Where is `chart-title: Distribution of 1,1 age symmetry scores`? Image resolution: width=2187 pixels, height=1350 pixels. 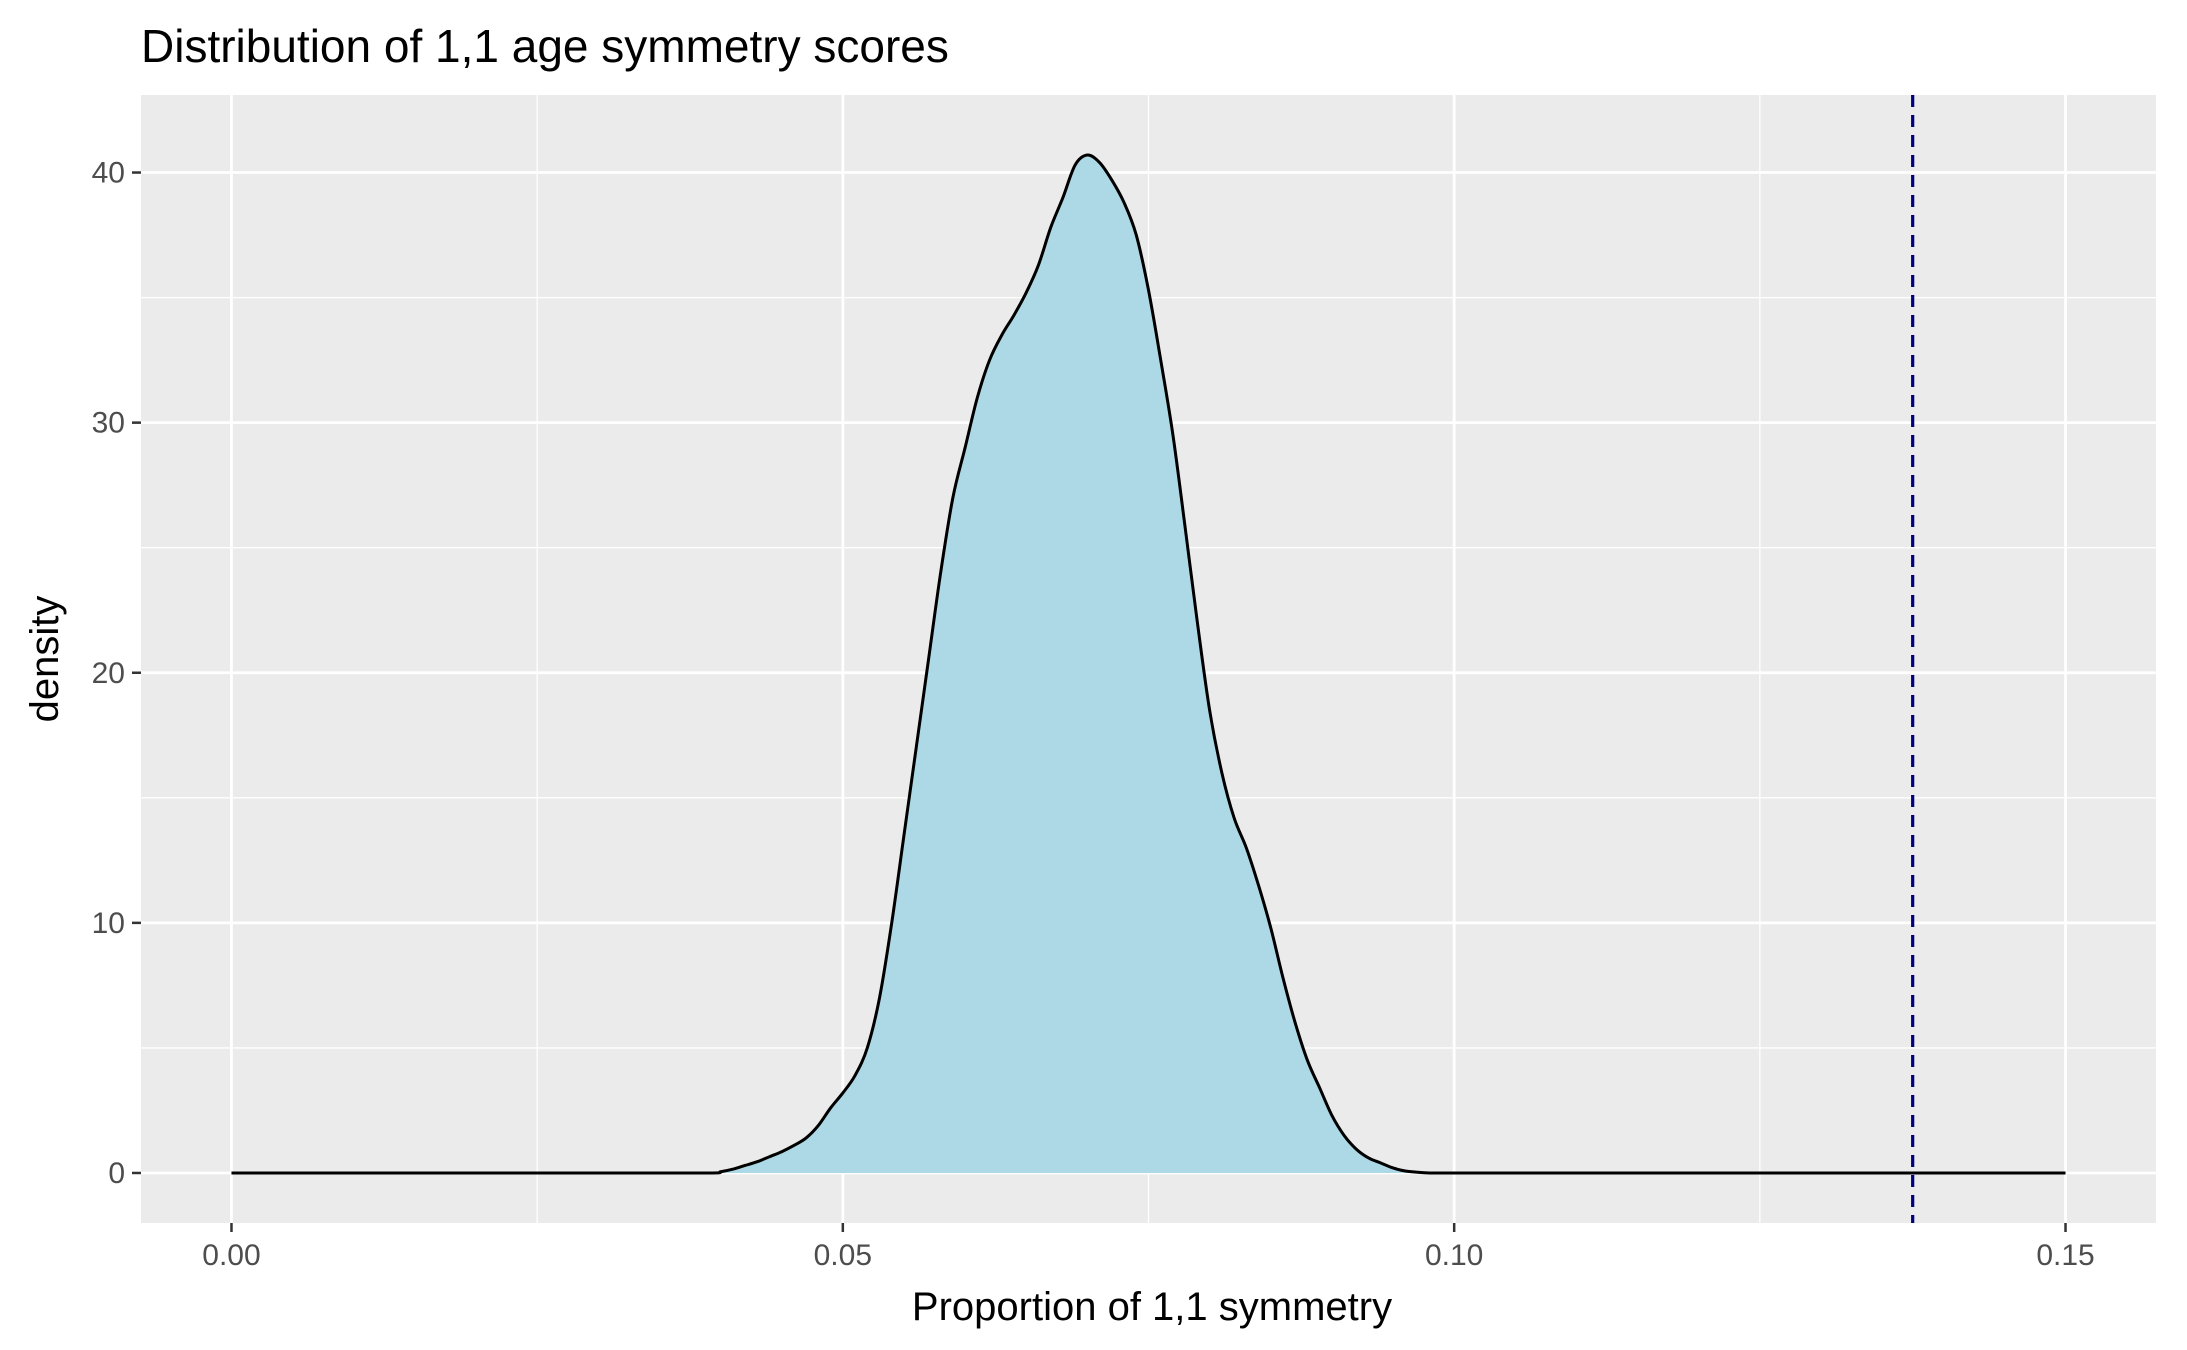 chart-title: Distribution of 1,1 age symmetry scores is located at coordinates (545, 46).